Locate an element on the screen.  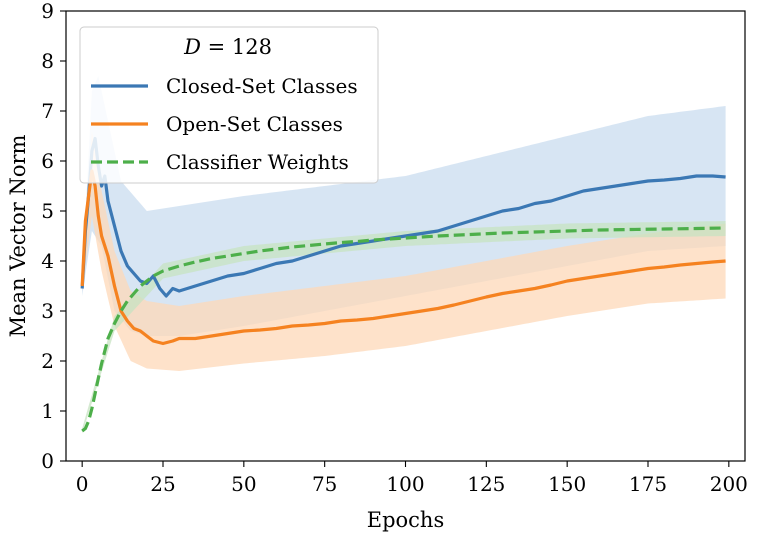
y-tick-label: 4 is located at coordinates (47, 261).